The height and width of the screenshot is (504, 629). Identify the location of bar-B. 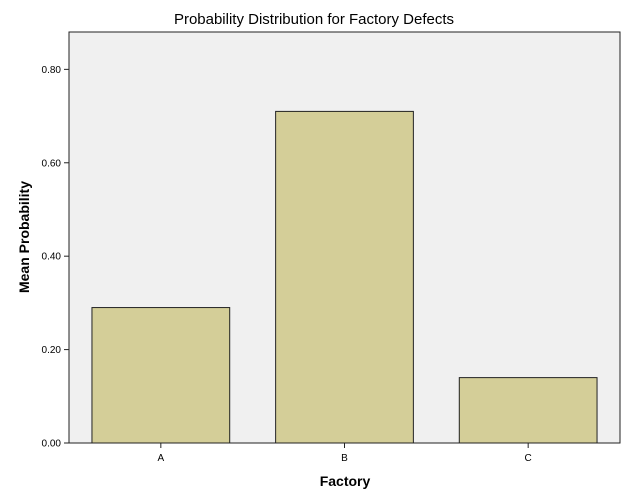
(344, 277).